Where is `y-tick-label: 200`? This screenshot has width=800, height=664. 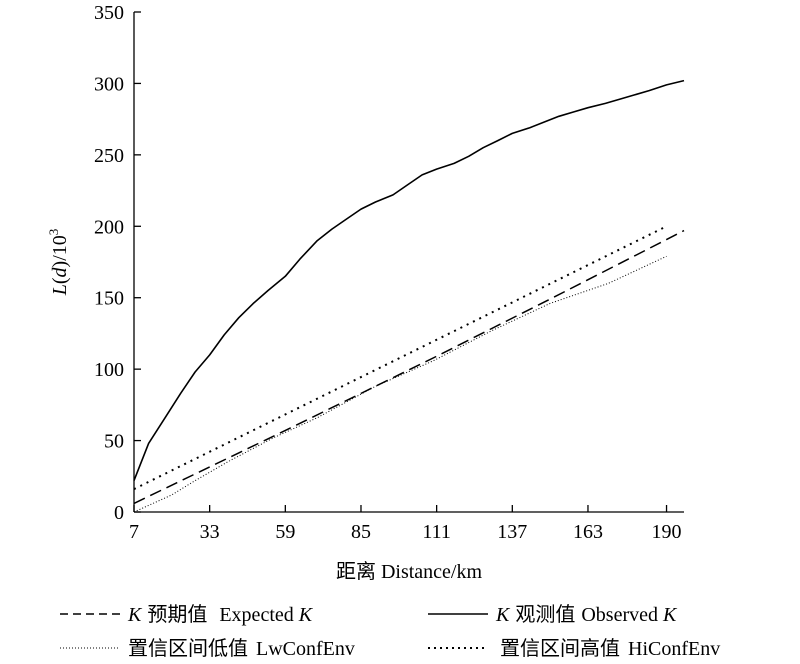 y-tick-label: 200 is located at coordinates (109, 227).